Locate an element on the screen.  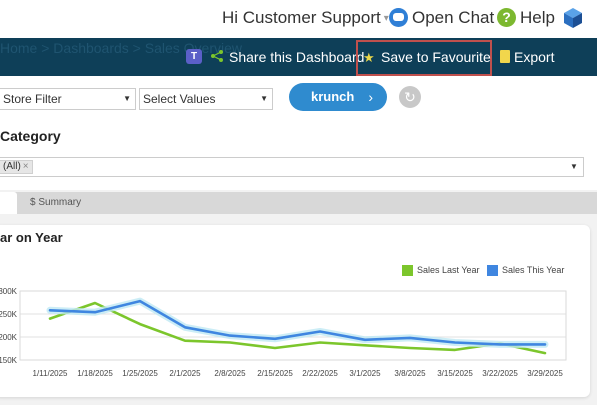
user-menu: Hi Customer Support ▾ is located at coordinates (305, 18).